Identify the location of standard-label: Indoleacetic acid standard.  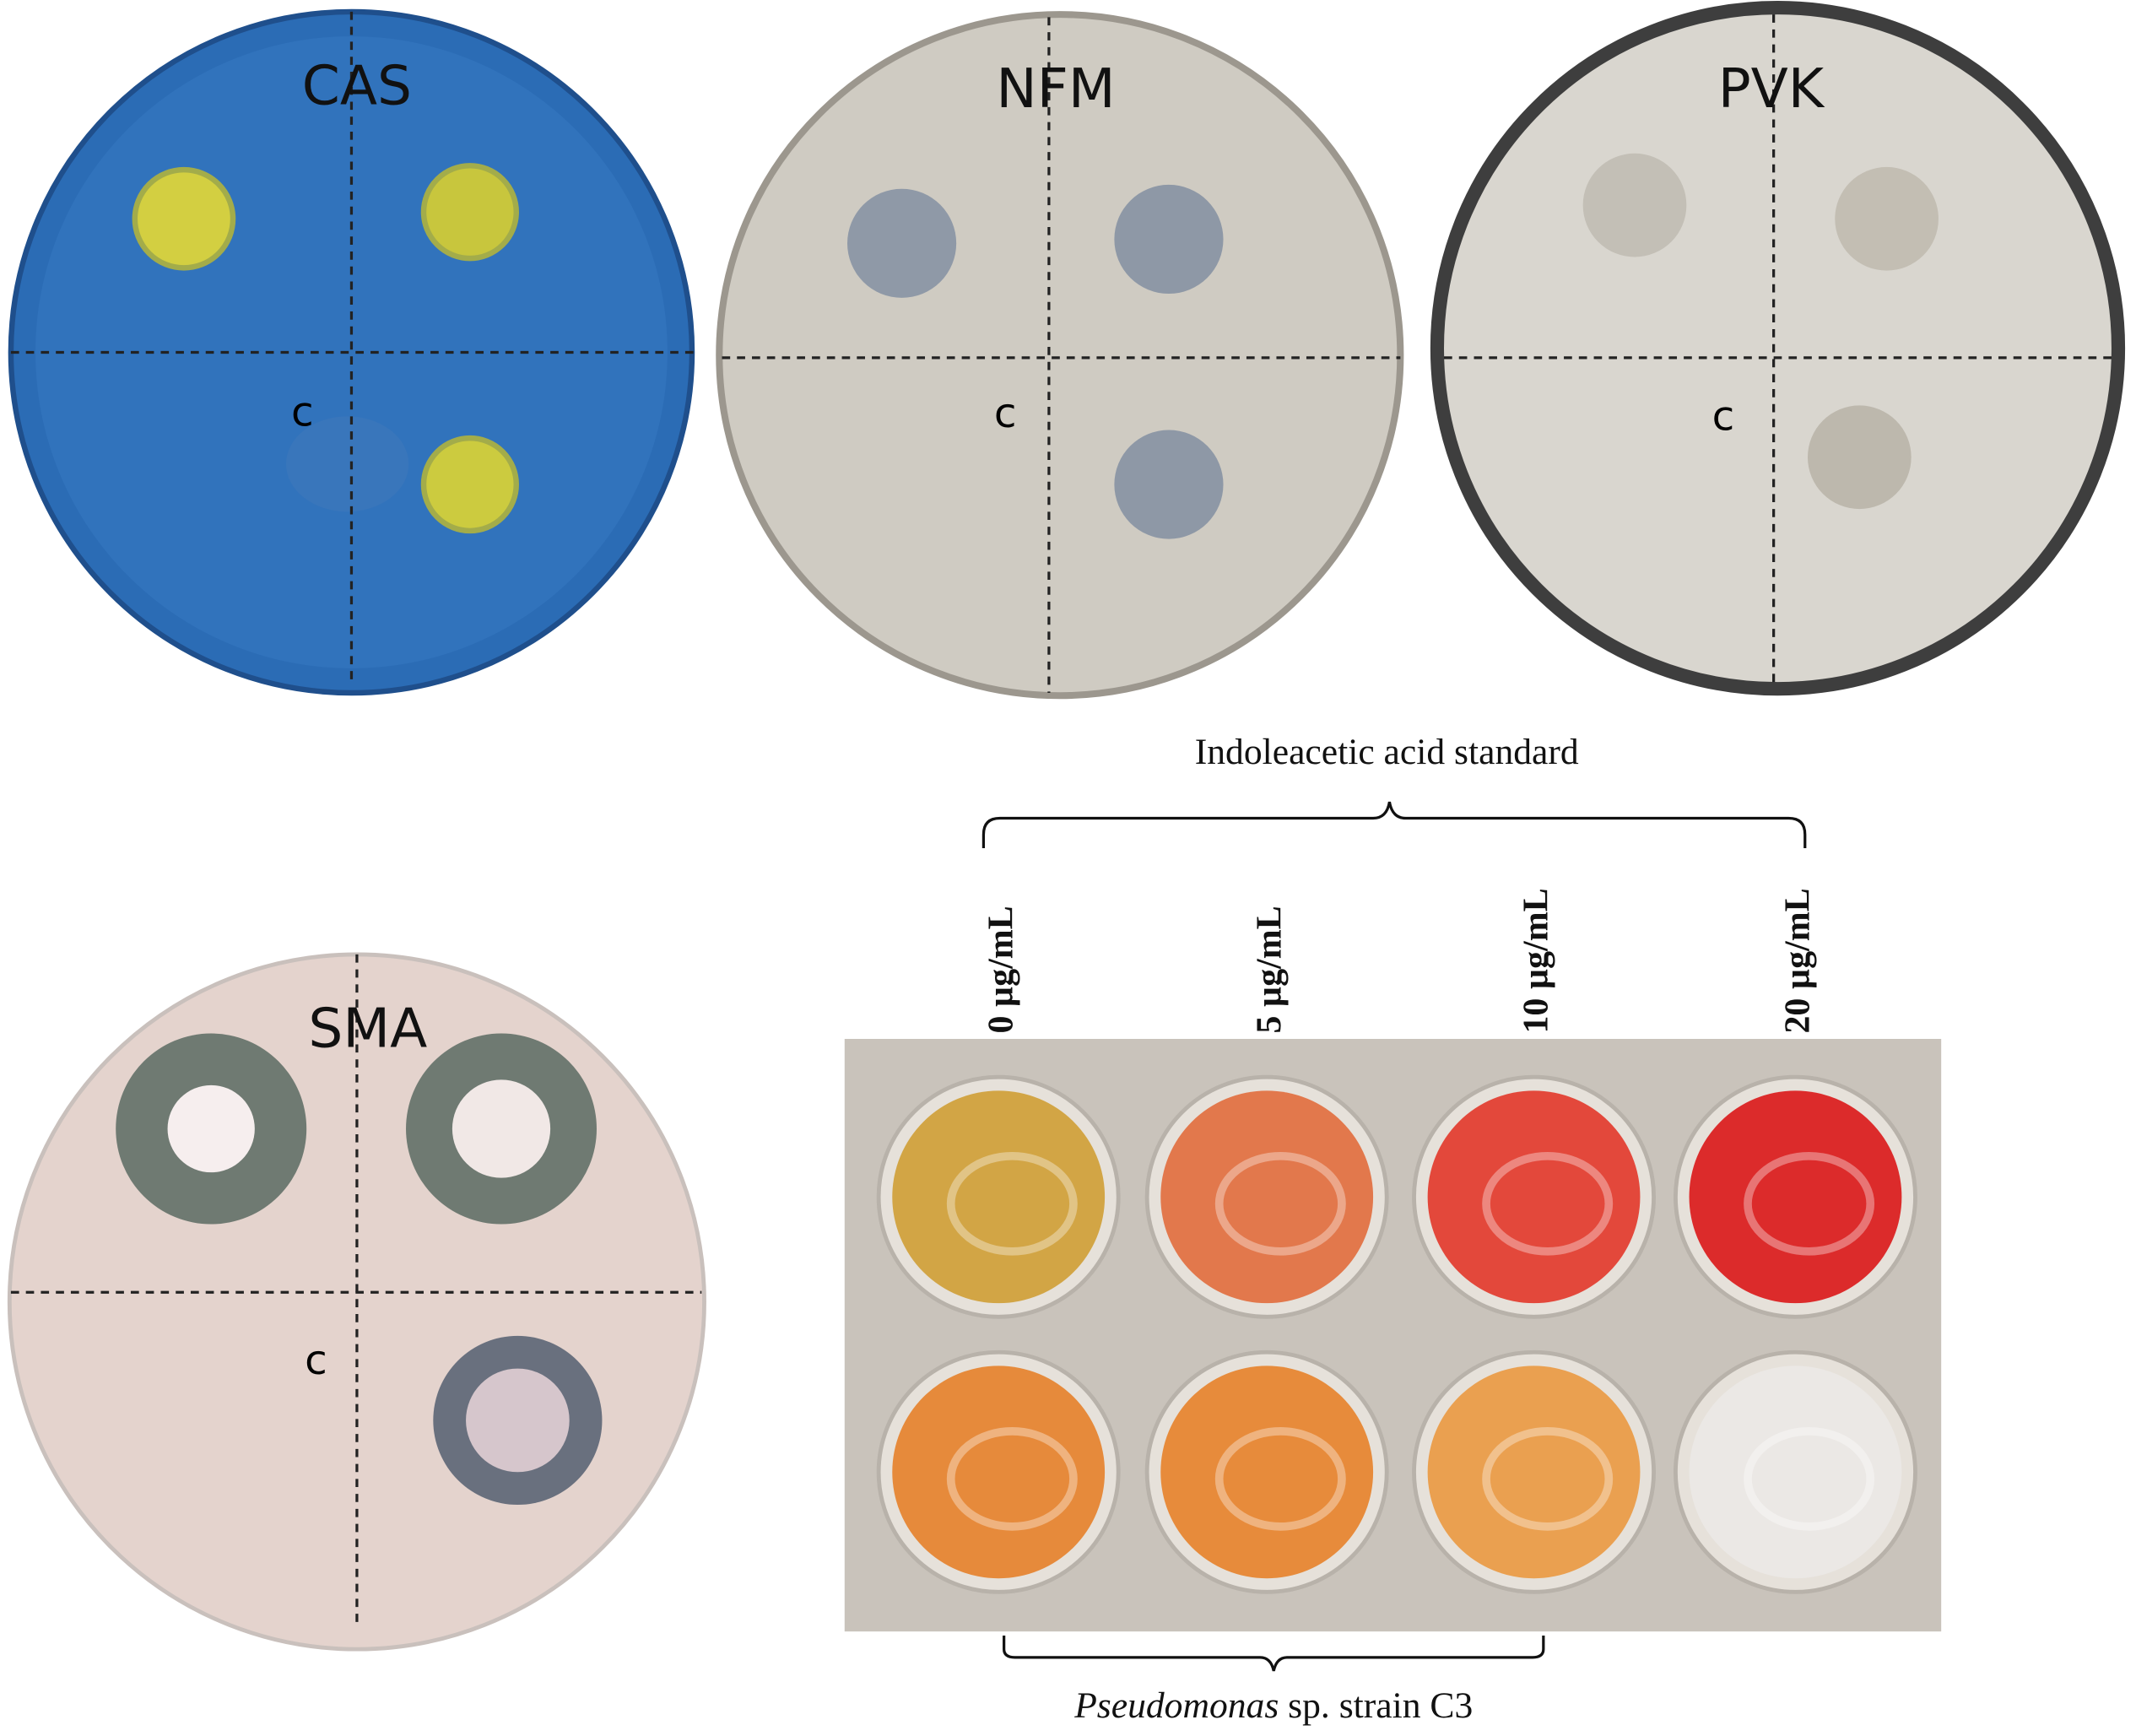
(1387, 752).